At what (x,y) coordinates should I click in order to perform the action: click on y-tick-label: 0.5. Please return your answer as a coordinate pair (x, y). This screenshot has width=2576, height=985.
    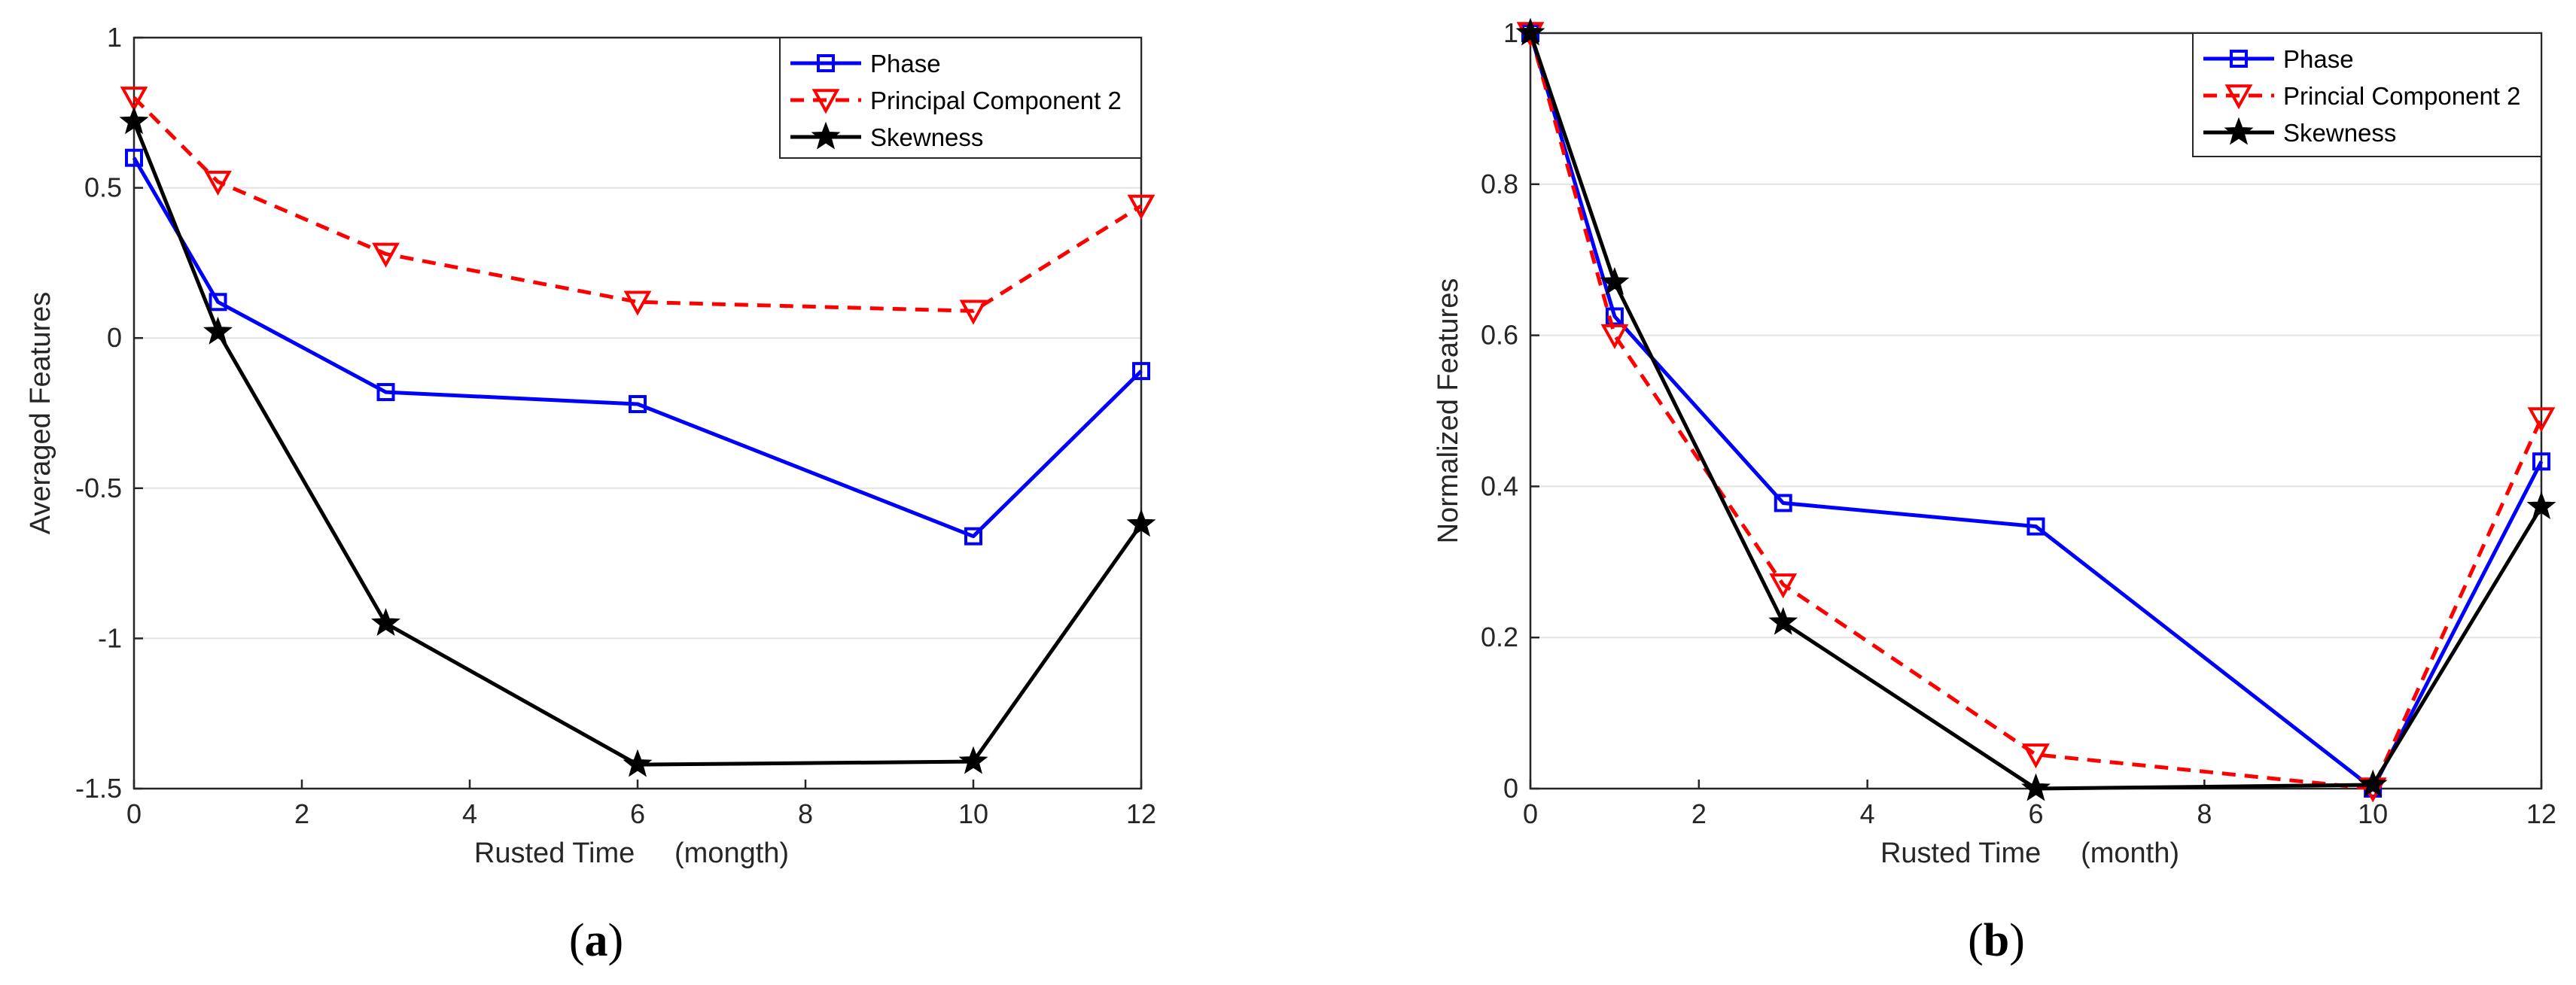
    Looking at the image, I should click on (103, 187).